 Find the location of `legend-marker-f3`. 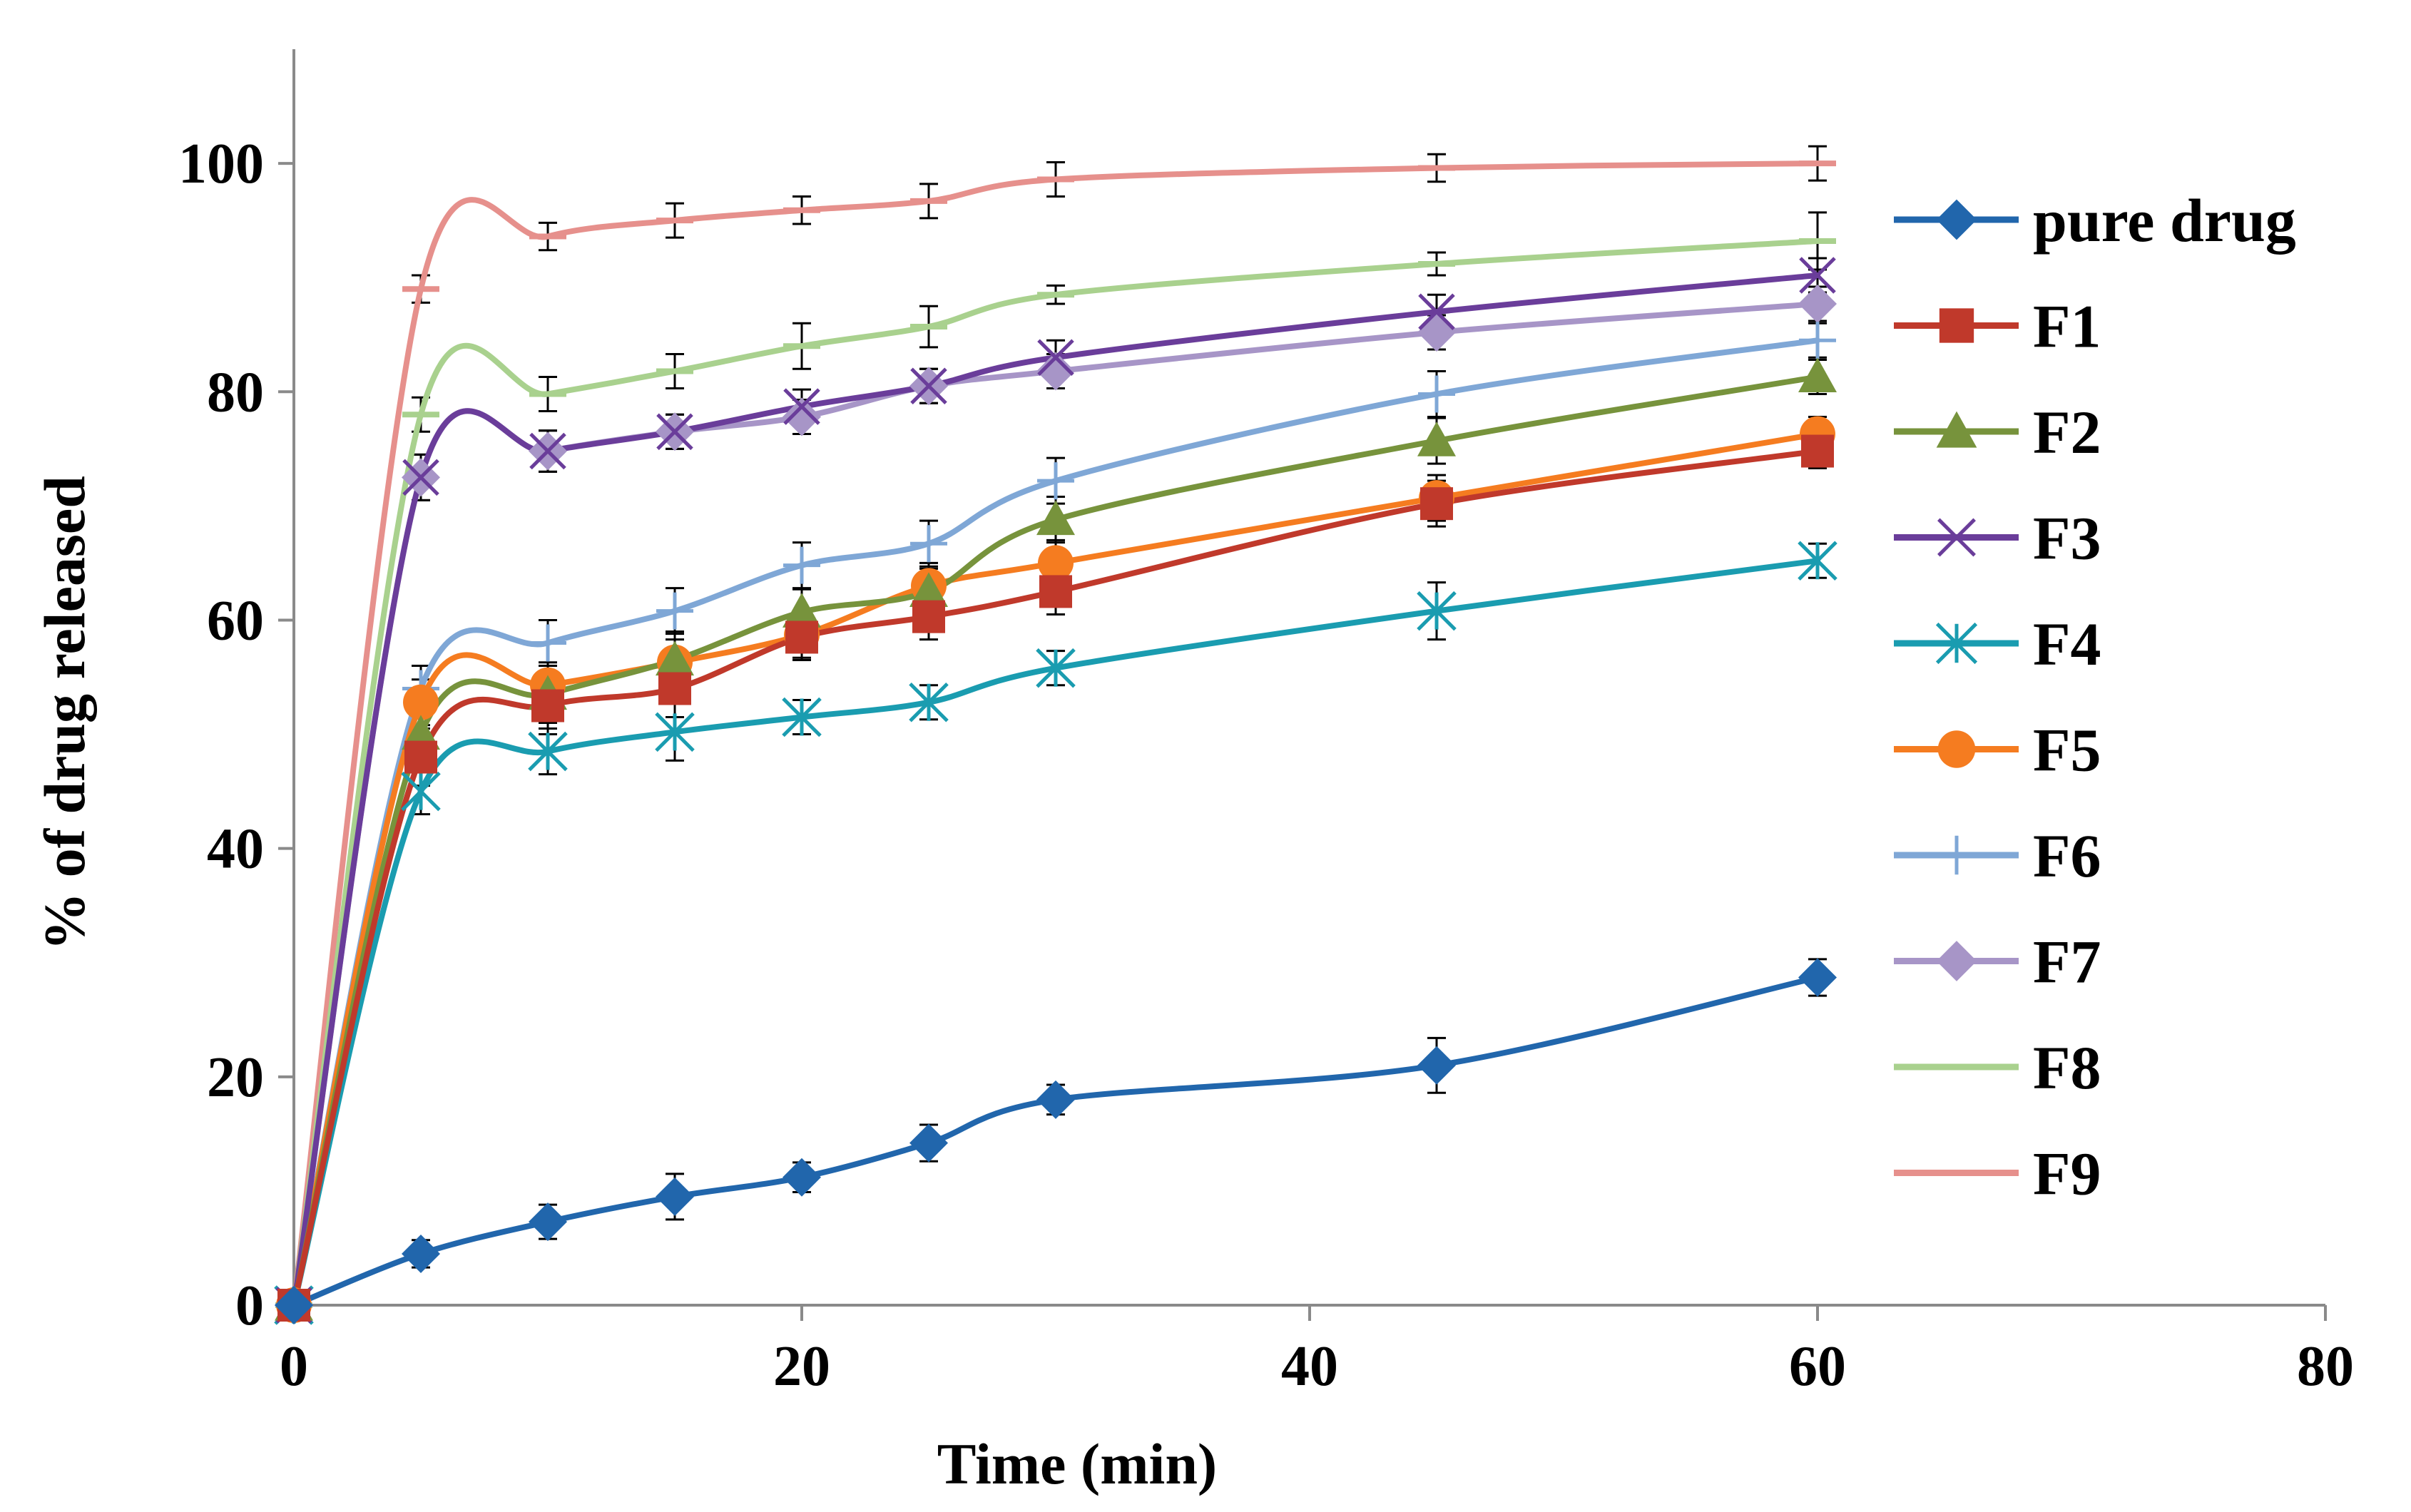

legend-marker-f3 is located at coordinates (1956, 537).